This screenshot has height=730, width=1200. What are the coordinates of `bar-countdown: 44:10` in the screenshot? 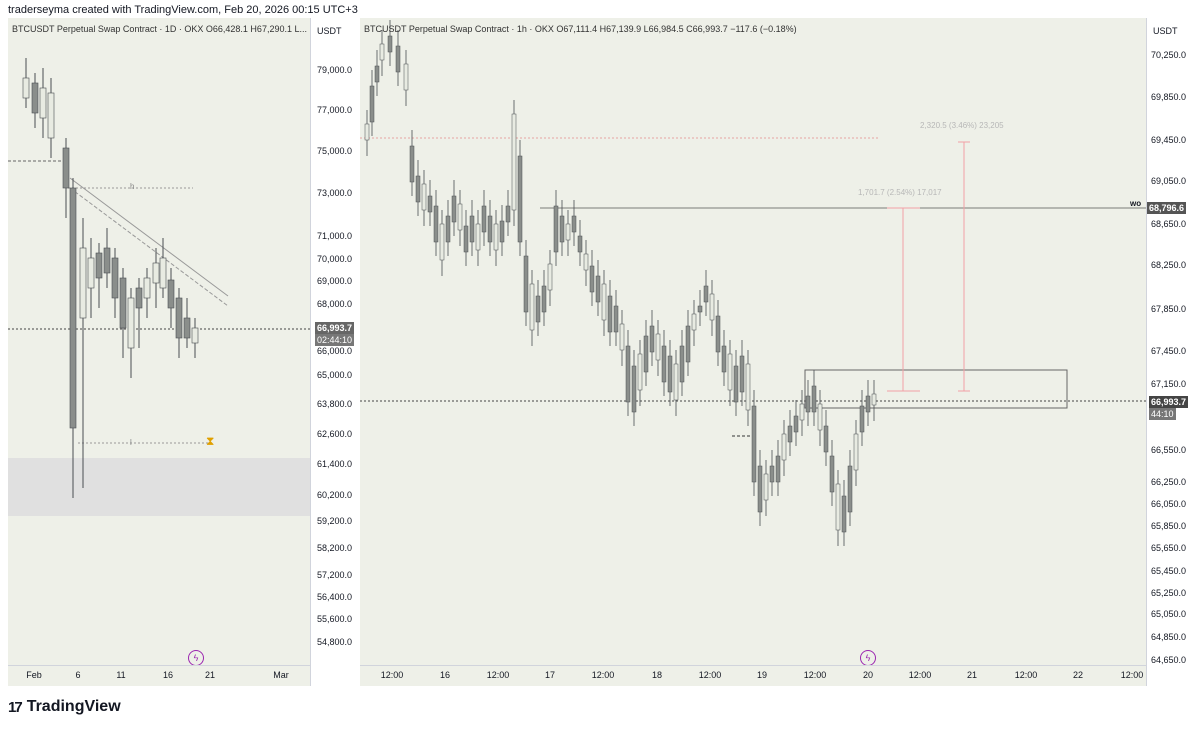 It's located at (1162, 414).